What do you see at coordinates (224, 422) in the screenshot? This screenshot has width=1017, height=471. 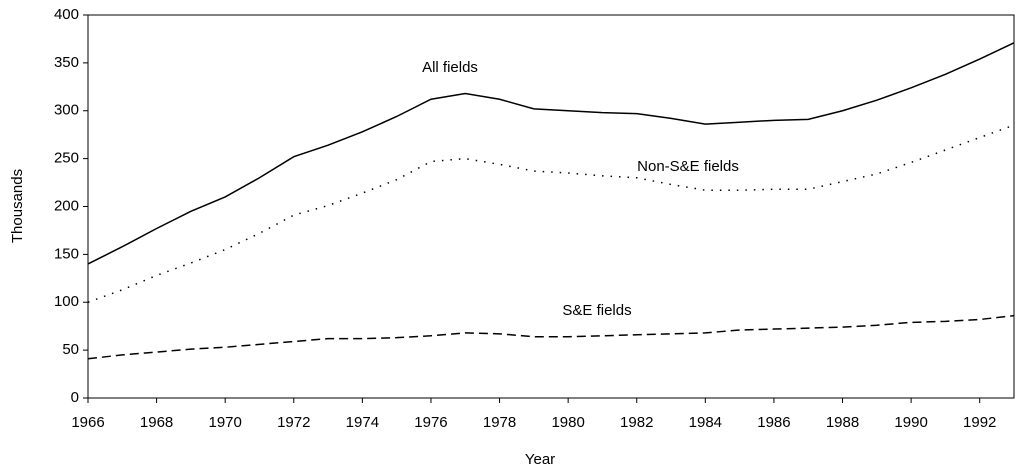 I see `x-tick-label: 1970` at bounding box center [224, 422].